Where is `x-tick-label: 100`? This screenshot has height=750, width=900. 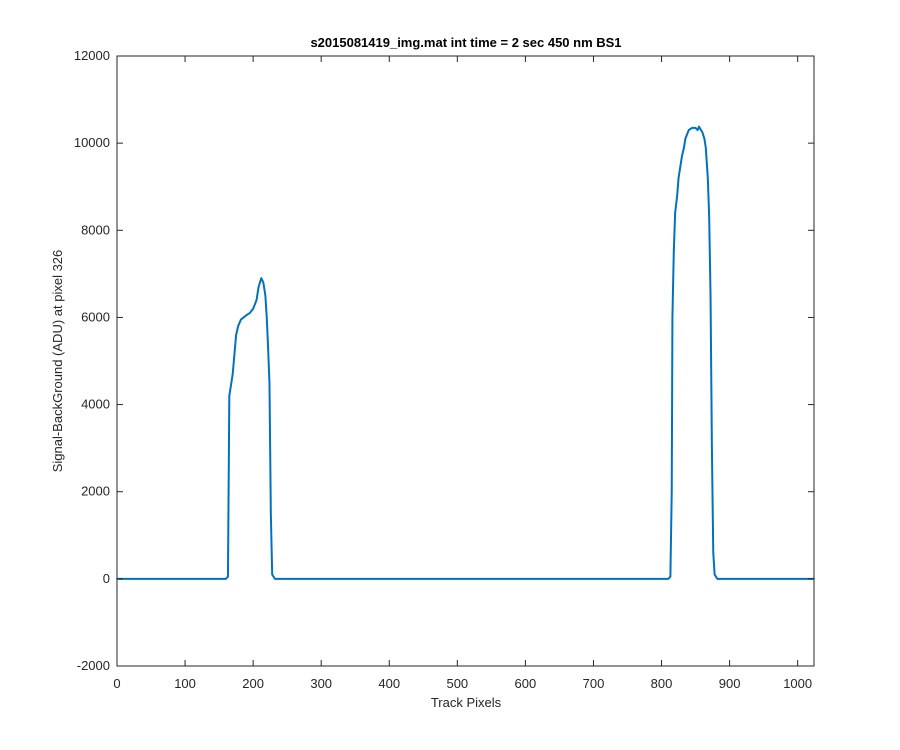
x-tick-label: 100 is located at coordinates (185, 683).